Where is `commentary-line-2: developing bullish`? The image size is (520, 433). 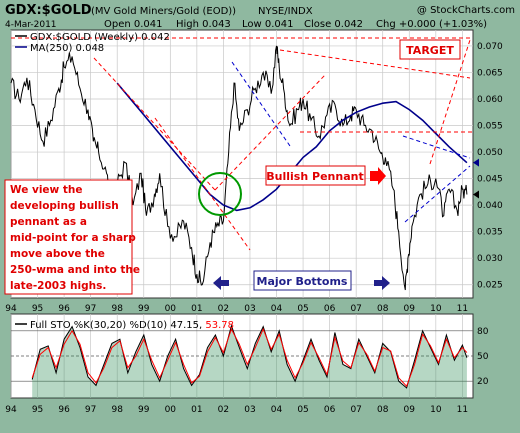 commentary-line-2: developing bullish is located at coordinates (64, 206).